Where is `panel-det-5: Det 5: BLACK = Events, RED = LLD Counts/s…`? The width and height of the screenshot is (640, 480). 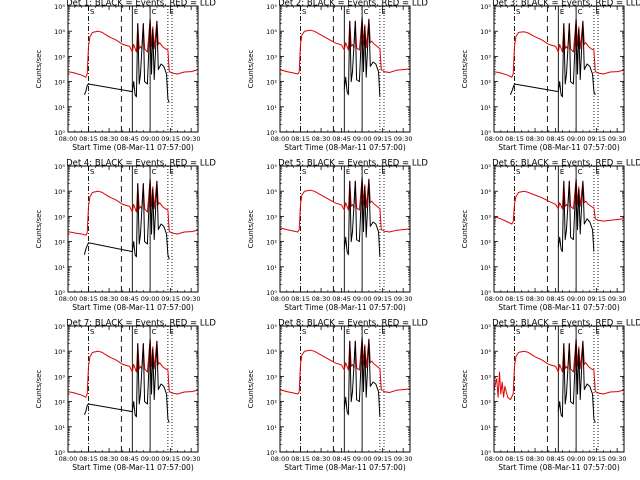 panel-det-5: Det 5: BLACK = Events, RED = LLD Counts/s… is located at coordinates (337, 236).